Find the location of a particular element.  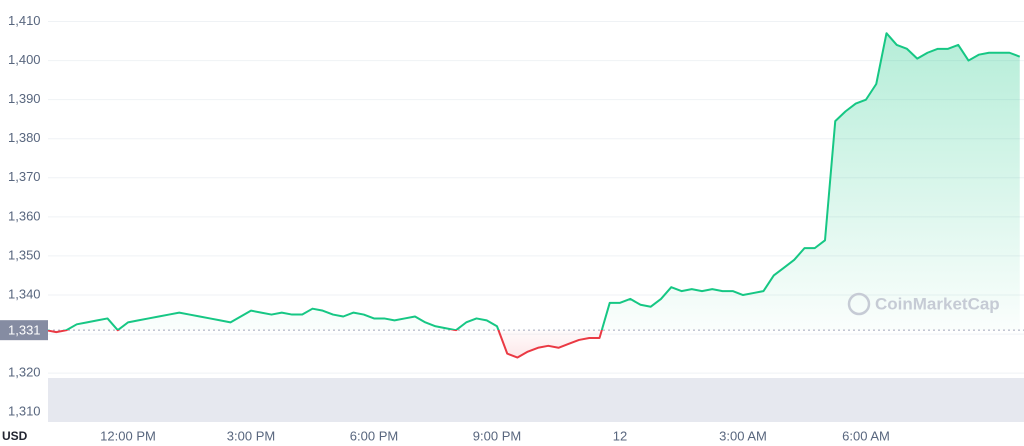

y-tick-label: 1,320 is located at coordinates (24, 372).